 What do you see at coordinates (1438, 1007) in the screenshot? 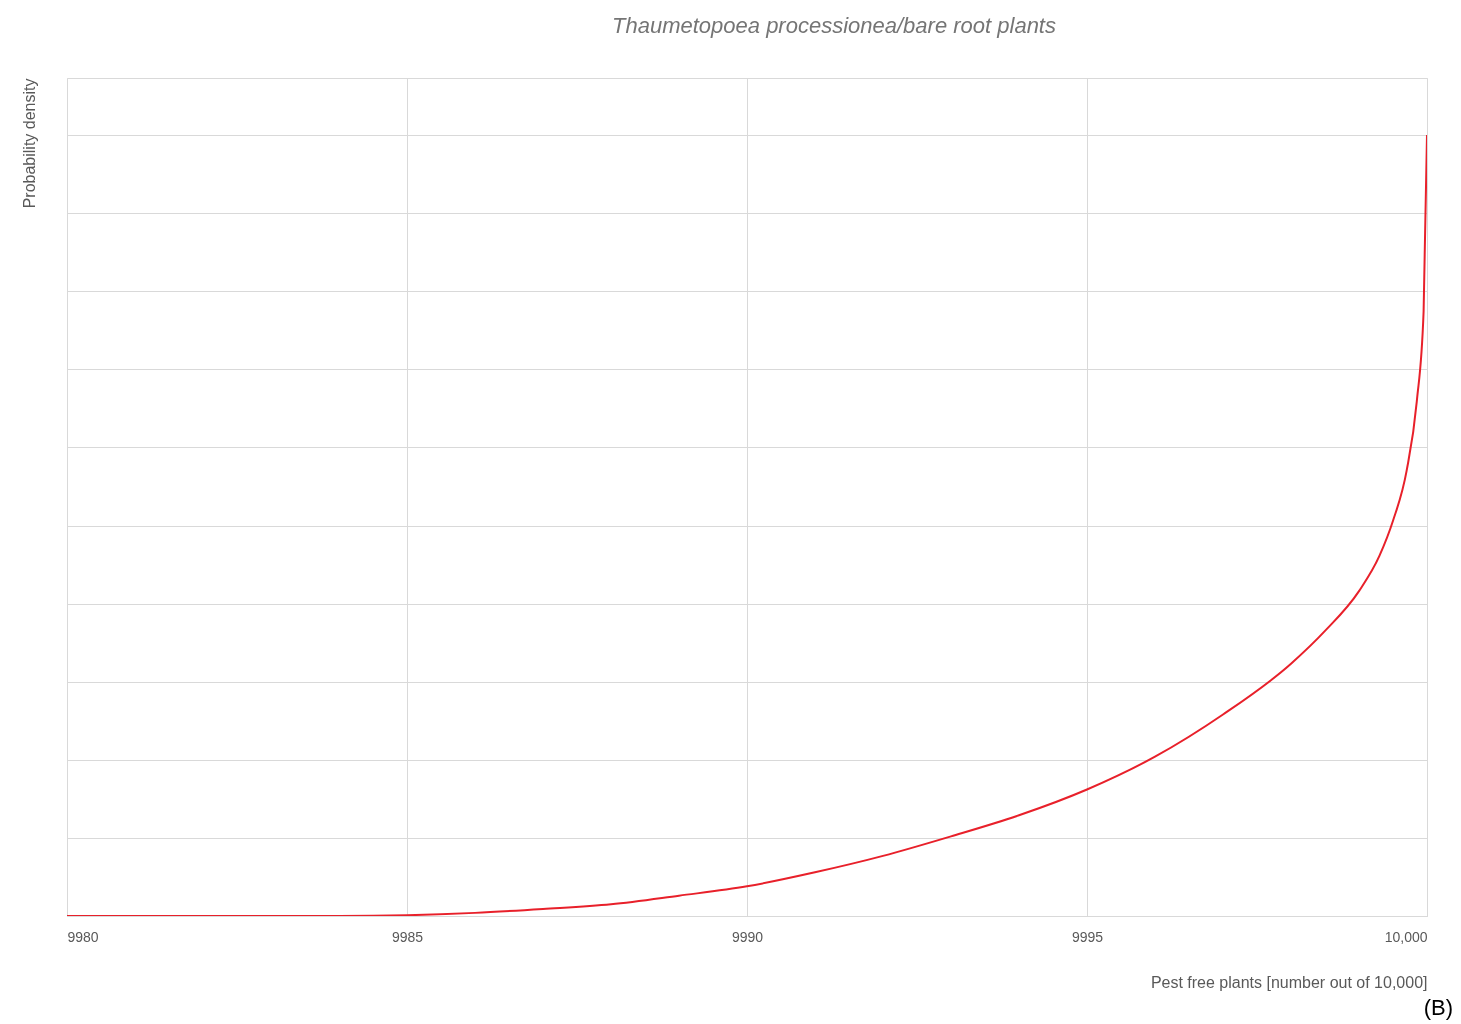
I see `text: (B)` at bounding box center [1438, 1007].